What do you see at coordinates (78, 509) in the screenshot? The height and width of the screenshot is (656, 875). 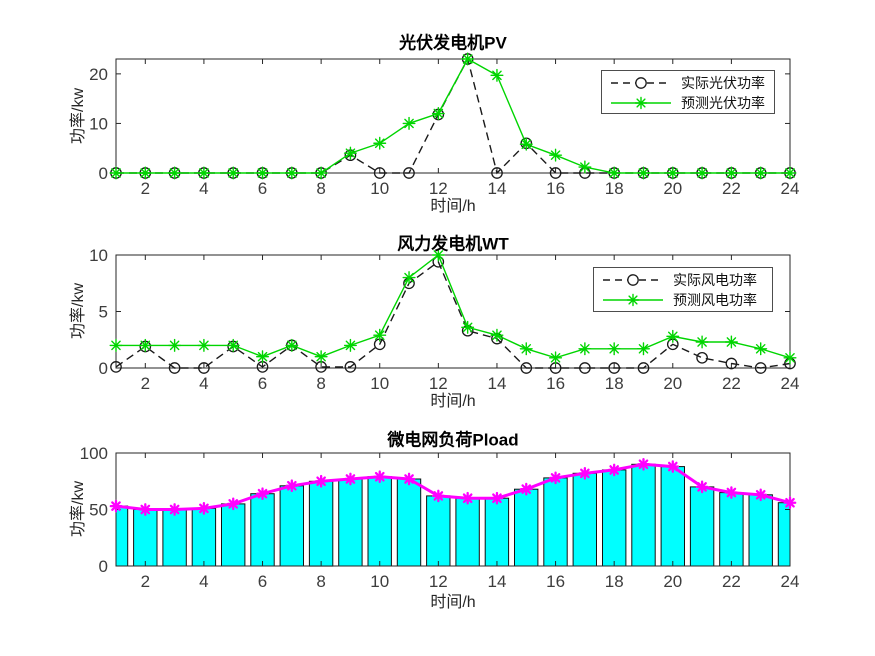 I see `load-y-axis-label: 功率/kw` at bounding box center [78, 509].